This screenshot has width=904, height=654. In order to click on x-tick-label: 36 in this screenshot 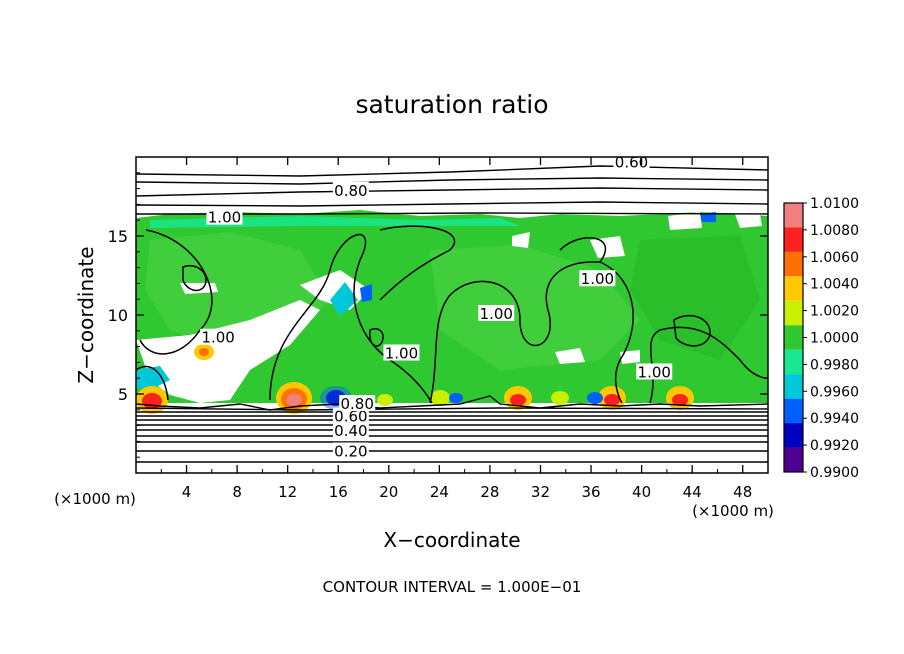, I will do `click(590, 492)`.